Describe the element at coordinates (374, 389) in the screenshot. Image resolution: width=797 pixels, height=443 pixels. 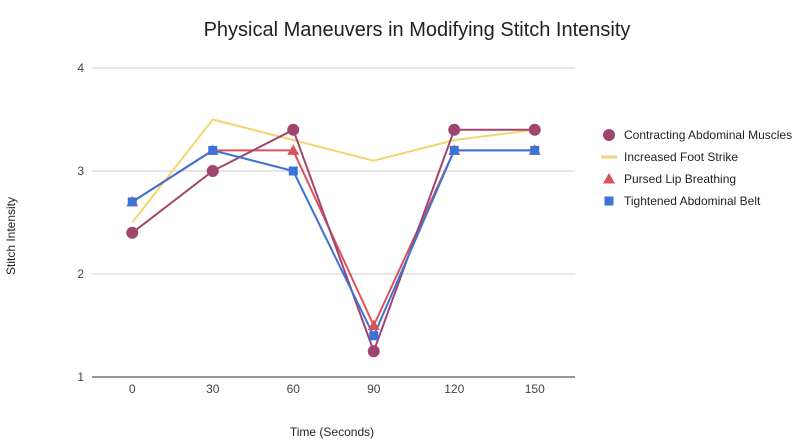
I see `x-tick-label: 90` at that location.